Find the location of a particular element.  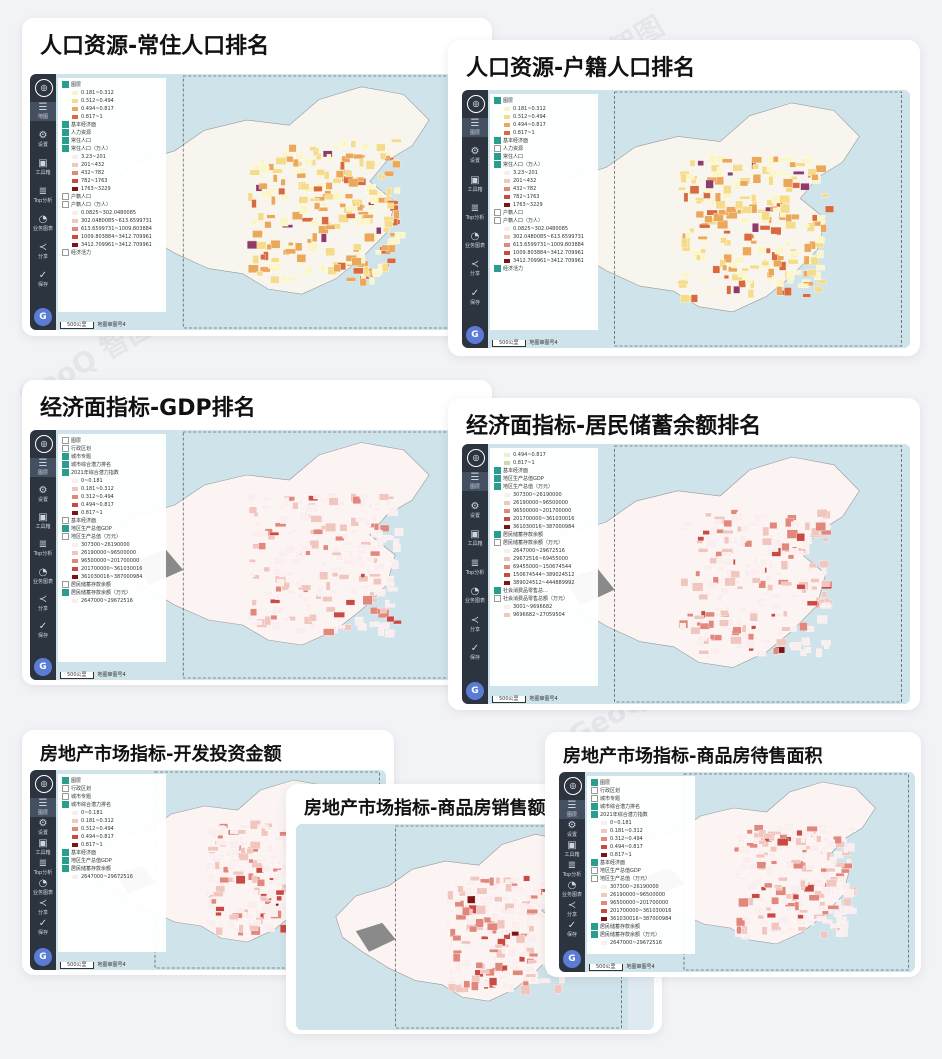

layer-row: 城市专题 is located at coordinates (112, 457).